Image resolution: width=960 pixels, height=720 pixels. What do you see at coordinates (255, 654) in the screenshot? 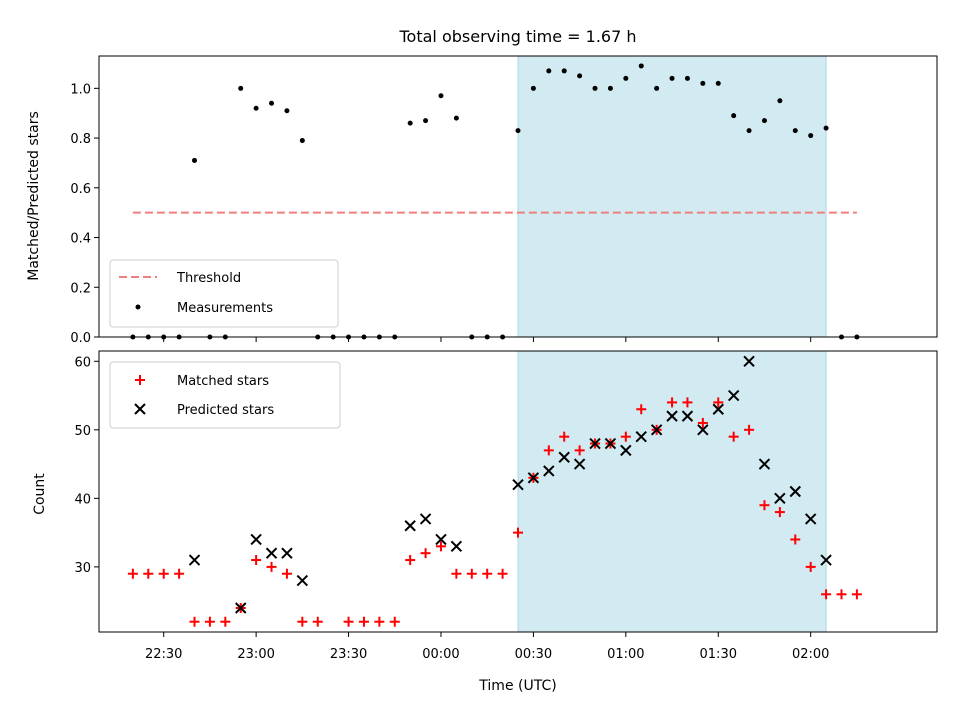
I see `x-tick-label: 23:00` at bounding box center [255, 654].